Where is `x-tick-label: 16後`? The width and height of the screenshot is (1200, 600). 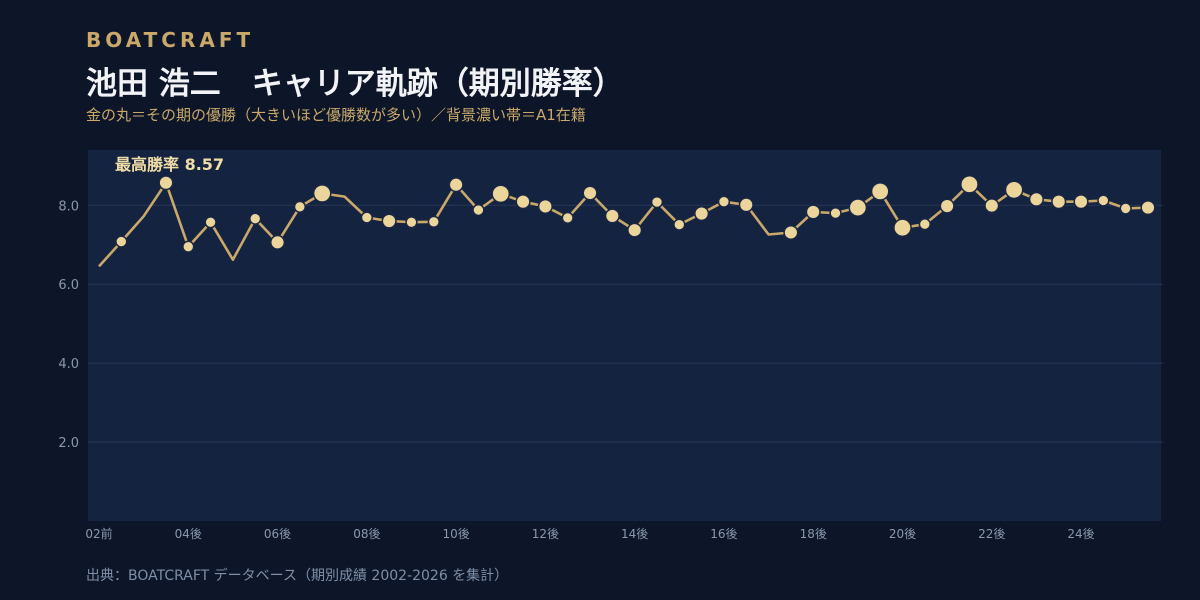 x-tick-label: 16後 is located at coordinates (723, 534).